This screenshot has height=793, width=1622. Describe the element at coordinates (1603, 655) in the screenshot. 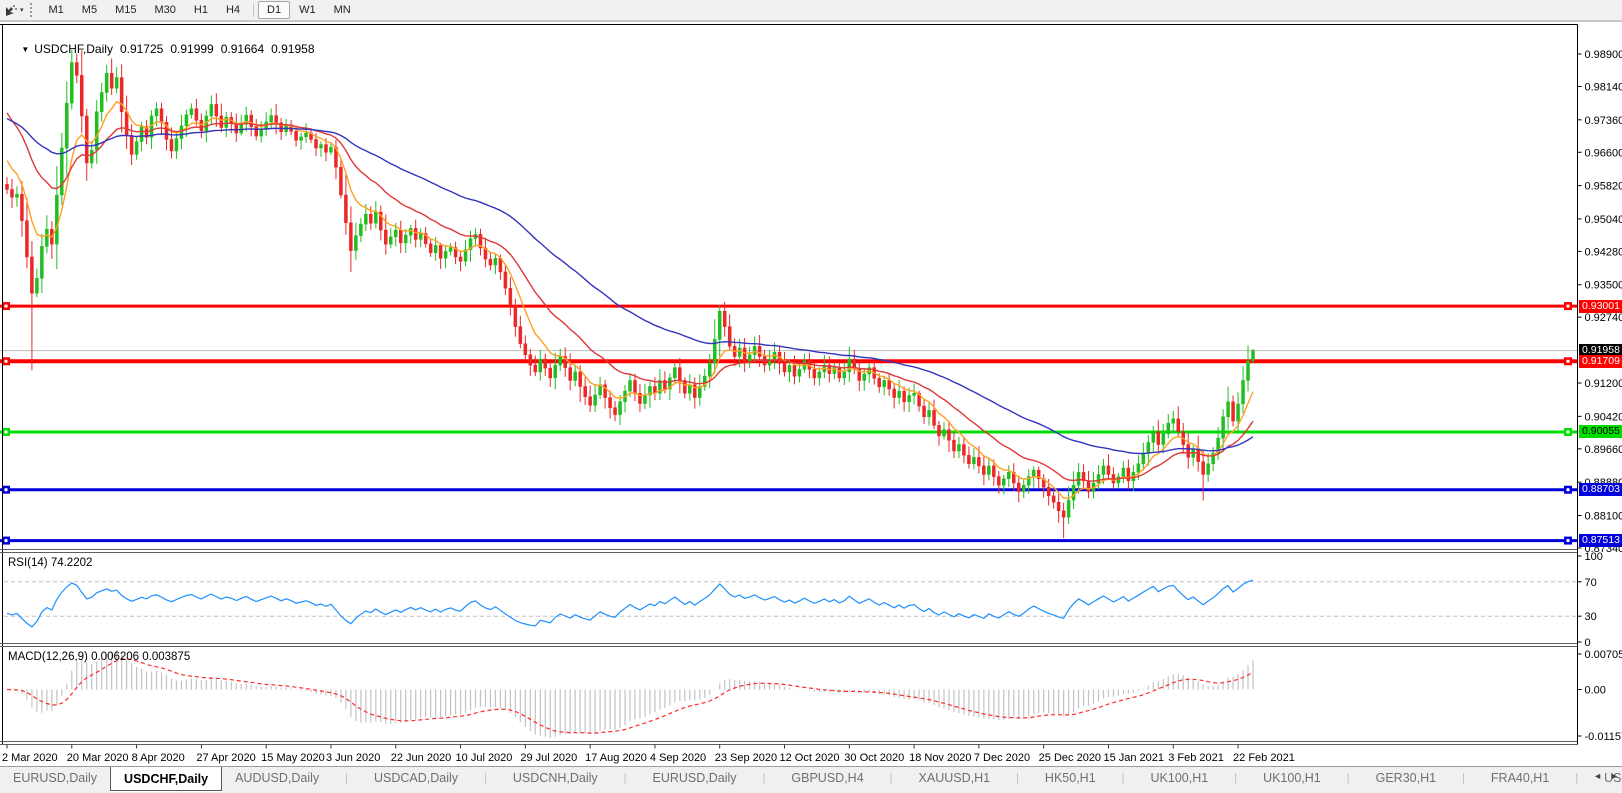

I see `axis-tick-label: 0.007053` at that location.